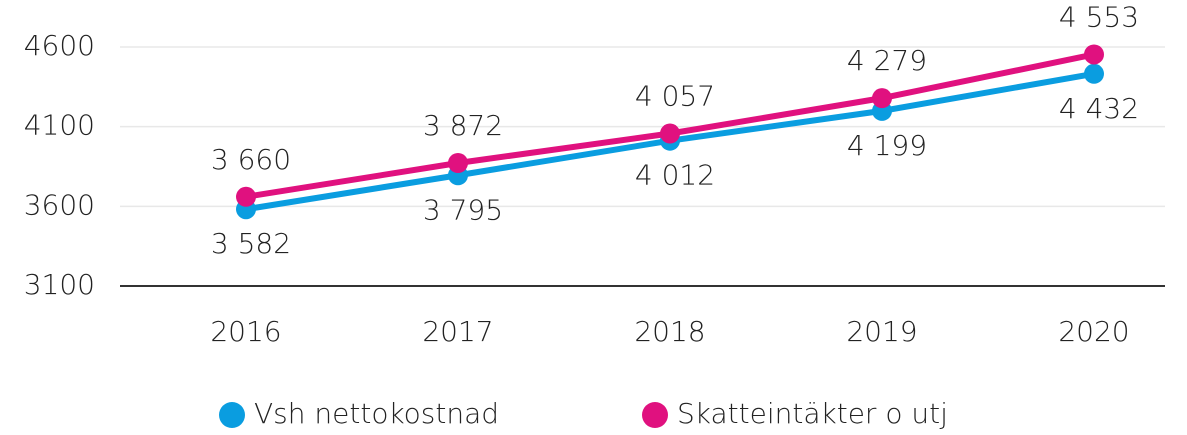  I want to click on data-label: 3 795, so click(463, 209).